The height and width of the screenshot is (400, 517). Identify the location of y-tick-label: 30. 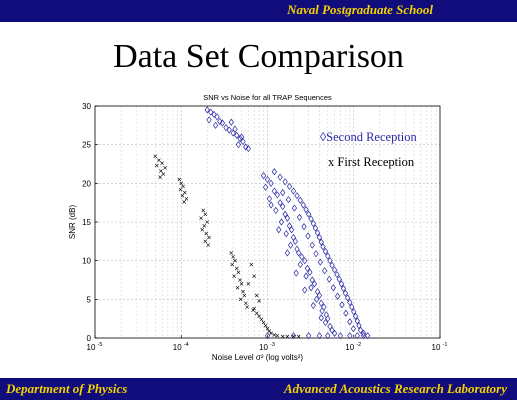
(86, 106).